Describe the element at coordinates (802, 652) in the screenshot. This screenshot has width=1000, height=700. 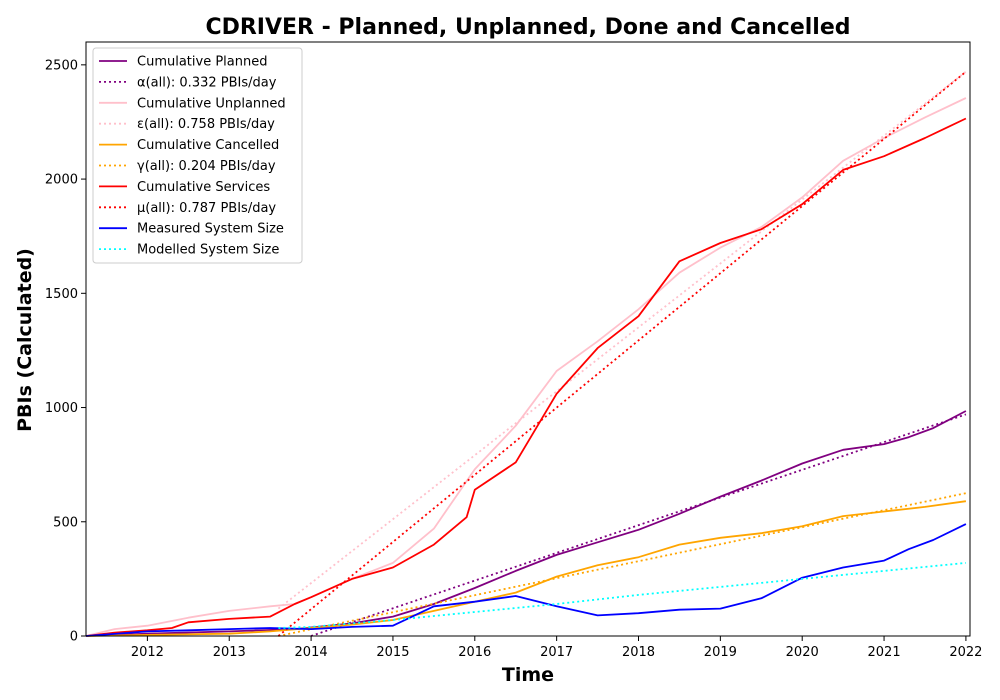
I see `x-tick-label-8: 2020` at that location.